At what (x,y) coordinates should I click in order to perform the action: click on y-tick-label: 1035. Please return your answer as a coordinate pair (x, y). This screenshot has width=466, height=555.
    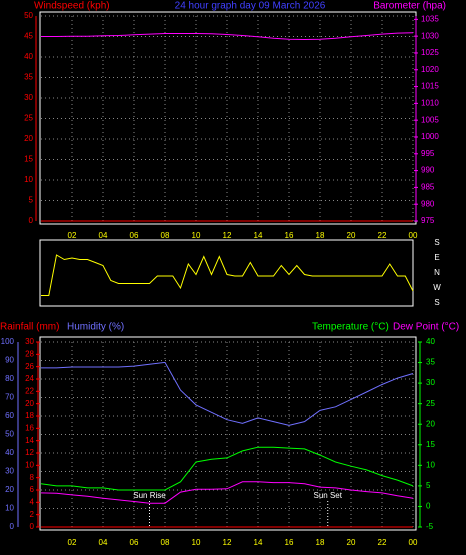
    Looking at the image, I should click on (430, 18).